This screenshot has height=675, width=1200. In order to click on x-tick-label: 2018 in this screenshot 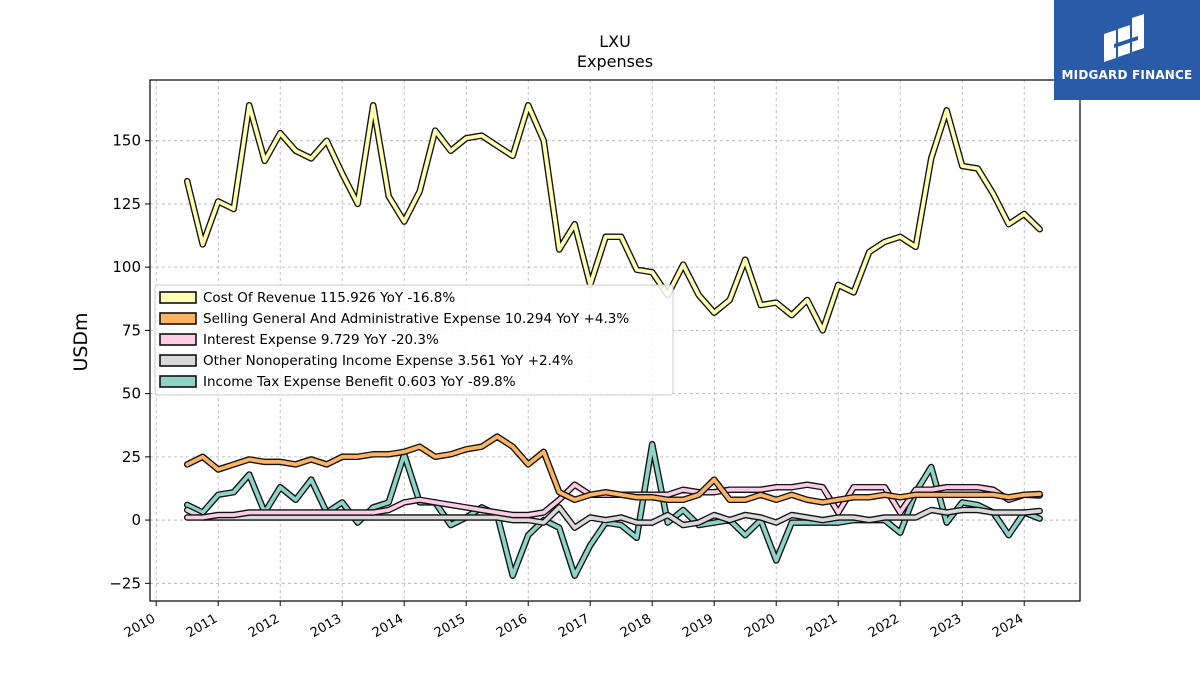, I will do `click(636, 626)`.